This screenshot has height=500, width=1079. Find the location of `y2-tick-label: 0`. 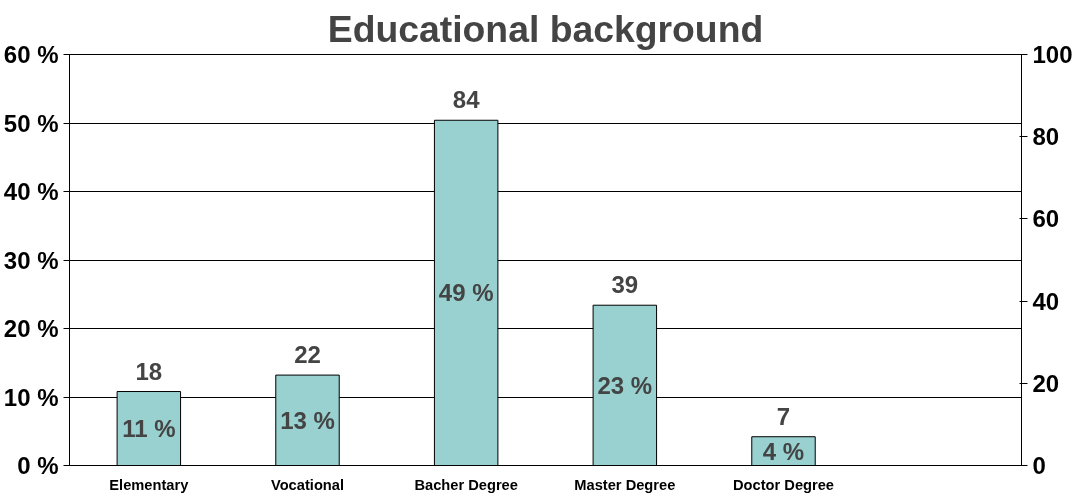

y2-tick-label: 0 is located at coordinates (1039, 465).